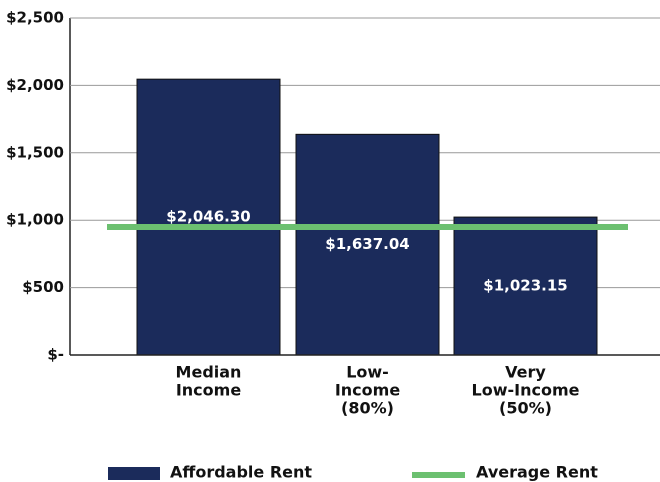 The image size is (660, 482). What do you see at coordinates (35, 18) in the screenshot?
I see `y-tick-label: $2,500` at bounding box center [35, 18].